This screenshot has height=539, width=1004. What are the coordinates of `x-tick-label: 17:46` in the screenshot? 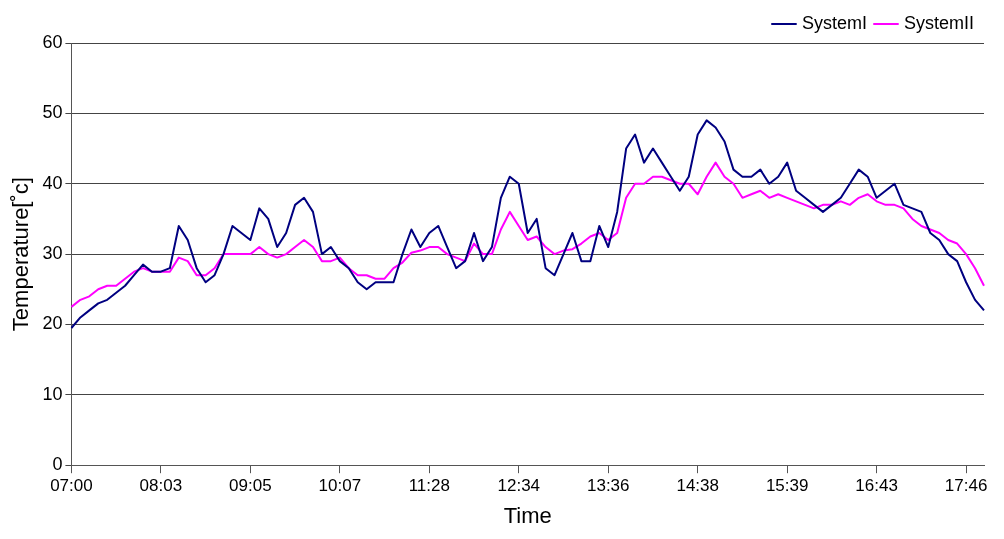 It's located at (966, 486).